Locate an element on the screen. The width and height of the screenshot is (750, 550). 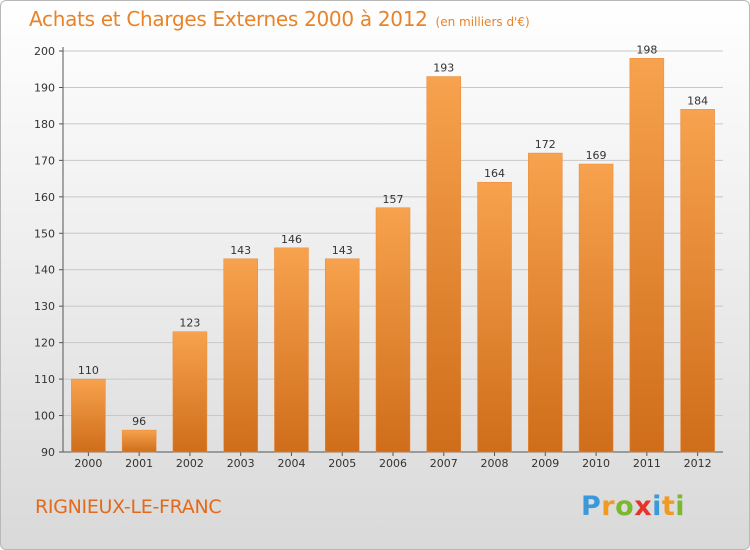
x-tick-label: 2007 is located at coordinates (444, 463).